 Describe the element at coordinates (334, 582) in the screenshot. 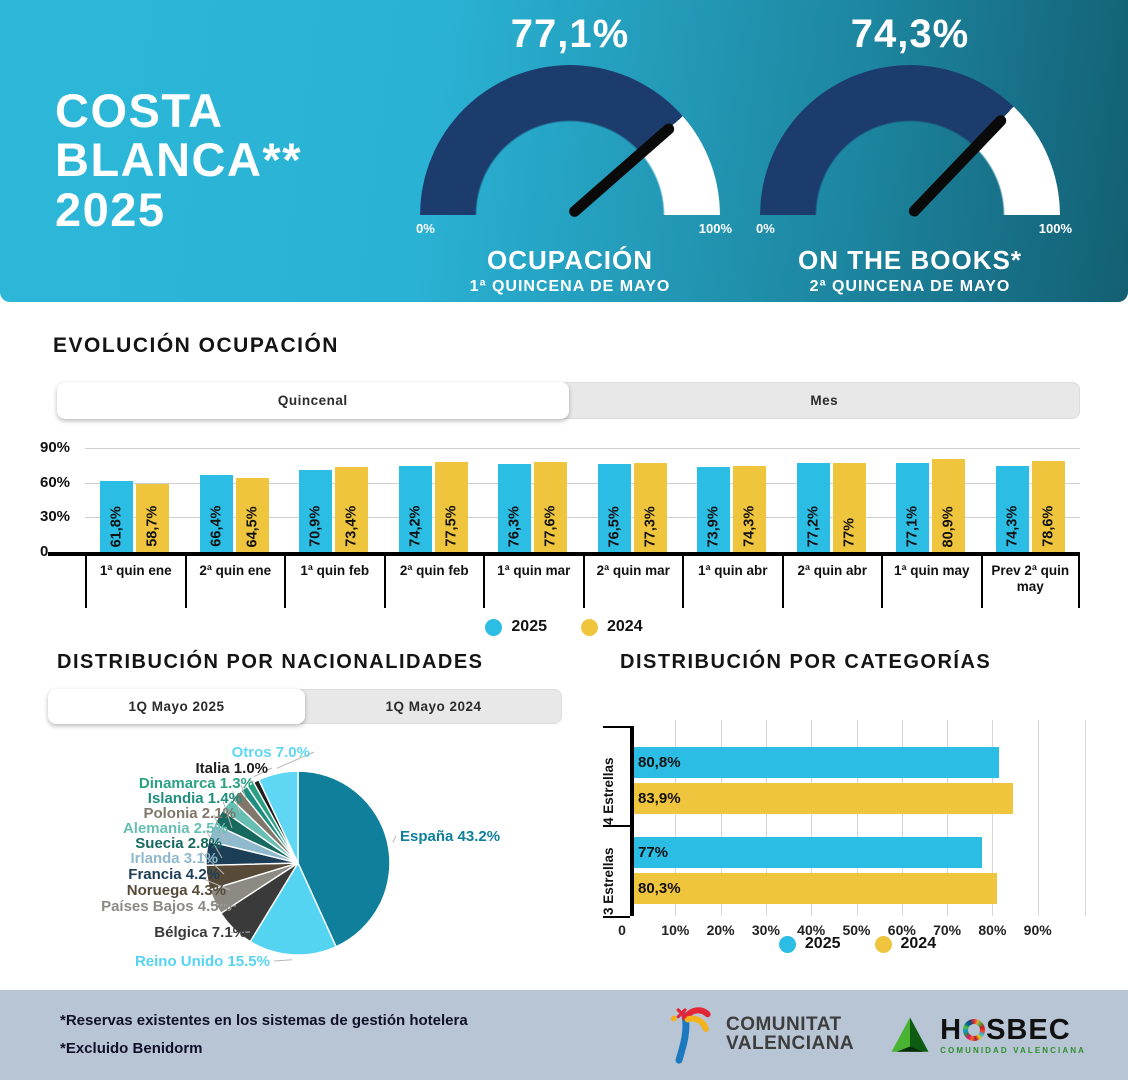

I see `category-label: 1ª quin feb` at that location.